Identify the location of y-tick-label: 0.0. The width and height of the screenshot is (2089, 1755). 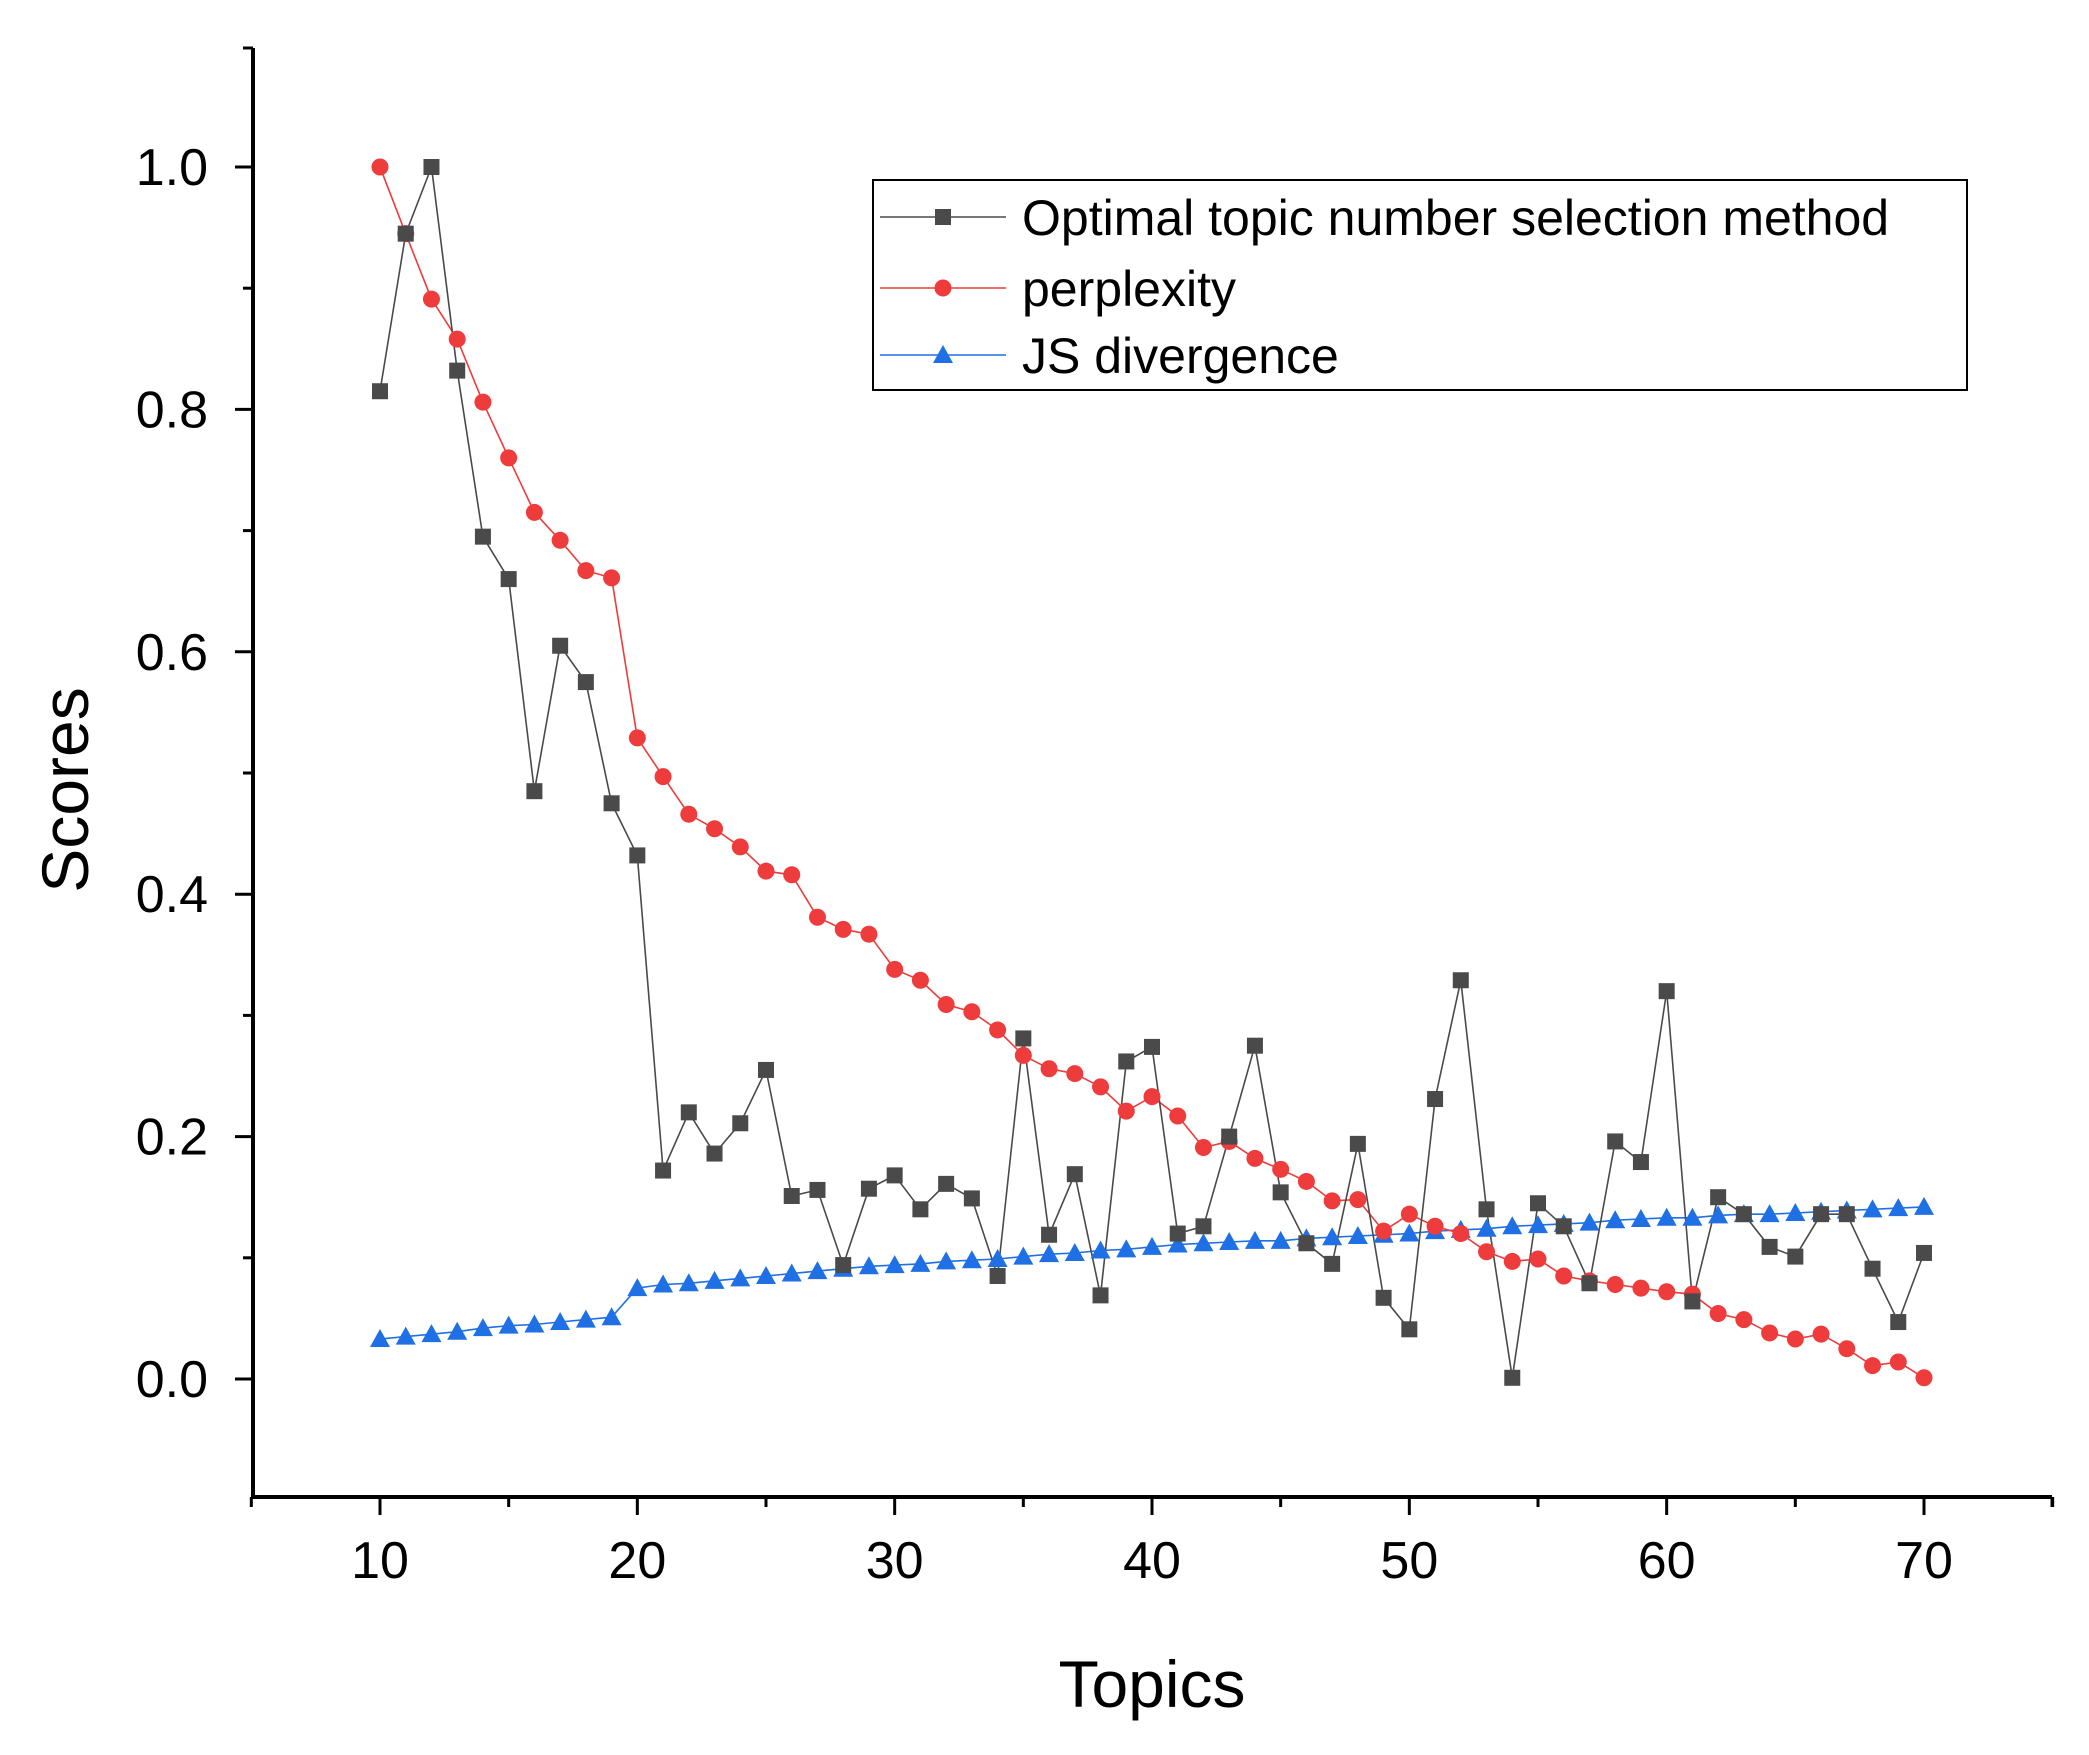
(172, 1380).